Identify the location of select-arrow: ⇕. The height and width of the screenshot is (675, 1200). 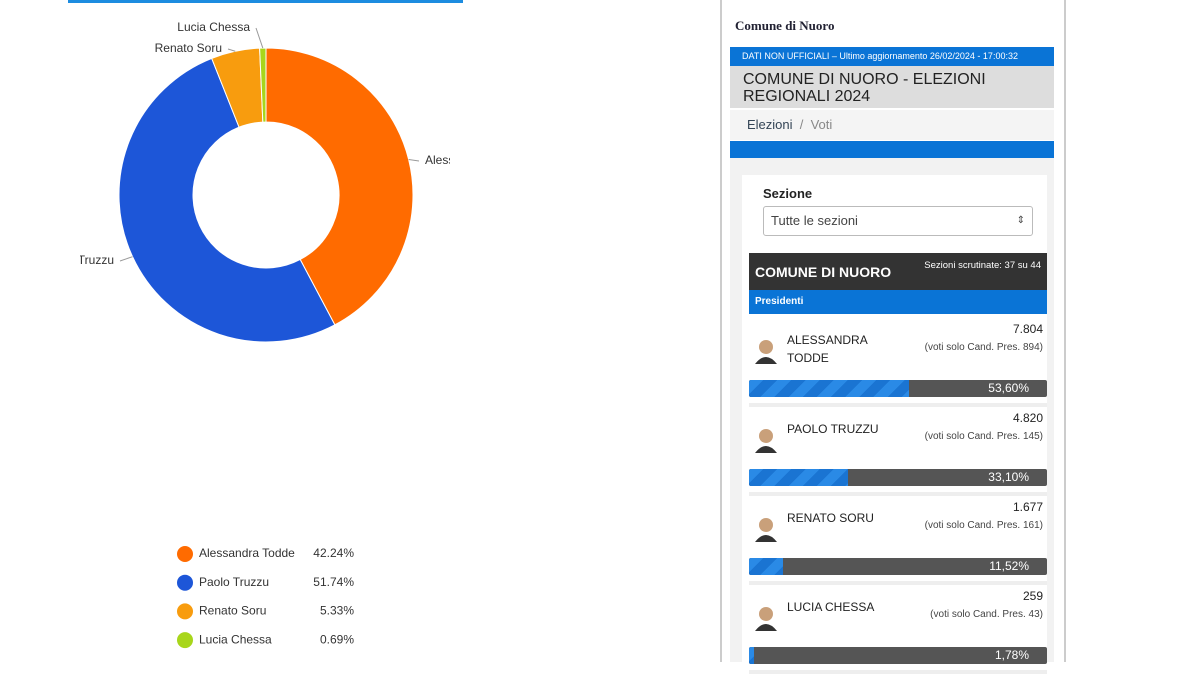
(1020, 220).